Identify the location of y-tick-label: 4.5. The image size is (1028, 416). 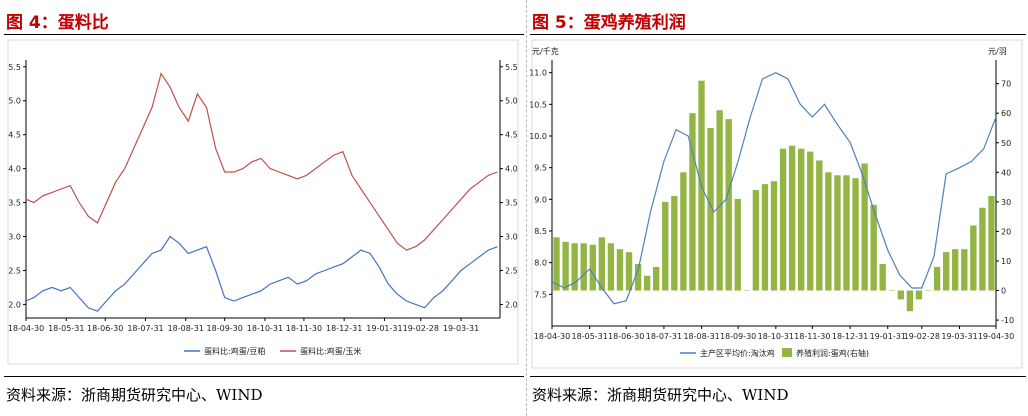
(14, 135).